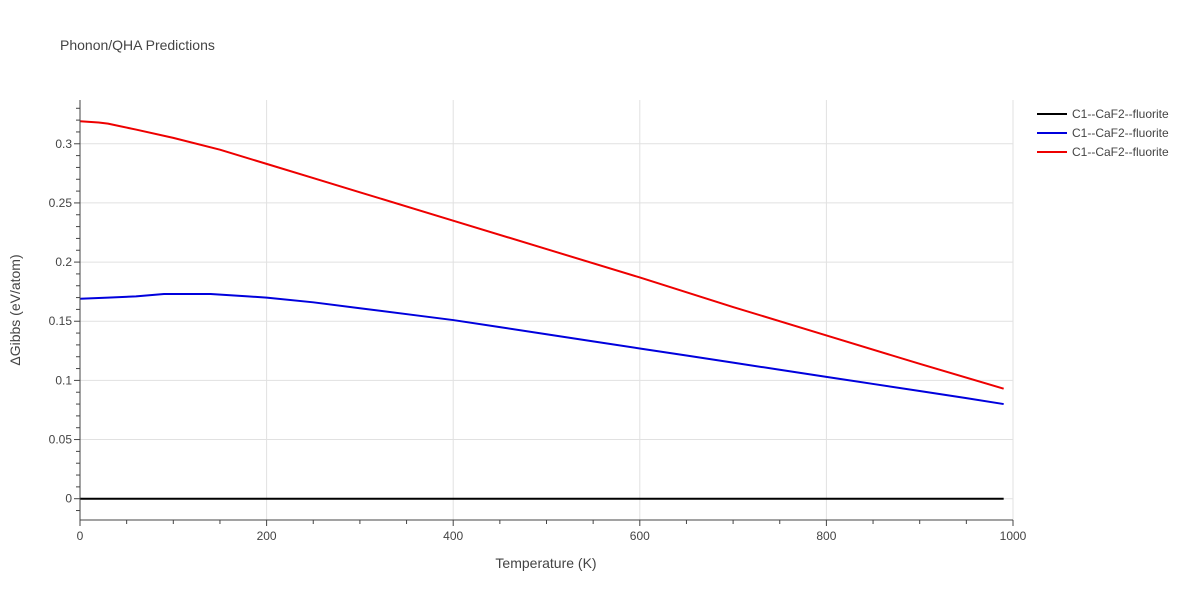  Describe the element at coordinates (68, 499) in the screenshot. I see `y-tick-label: 0` at that location.